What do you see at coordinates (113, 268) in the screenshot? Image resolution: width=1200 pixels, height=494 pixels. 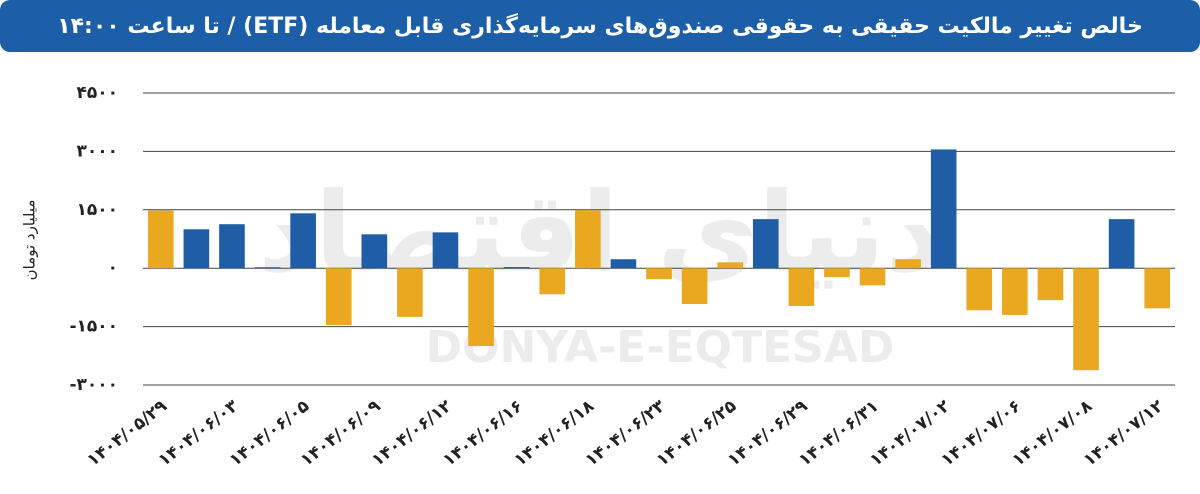 I see `y-tick-label: ۰` at bounding box center [113, 268].